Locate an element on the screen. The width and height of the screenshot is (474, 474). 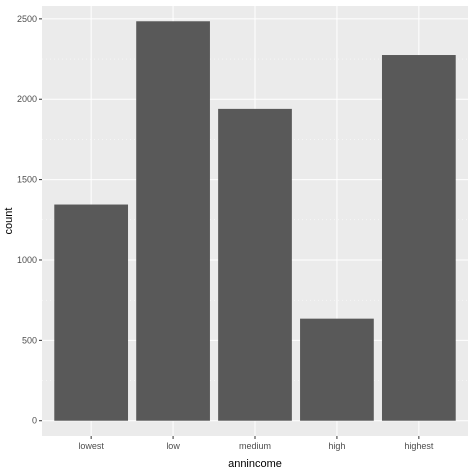
x-tick-label-medium: medium is located at coordinates (255, 446).